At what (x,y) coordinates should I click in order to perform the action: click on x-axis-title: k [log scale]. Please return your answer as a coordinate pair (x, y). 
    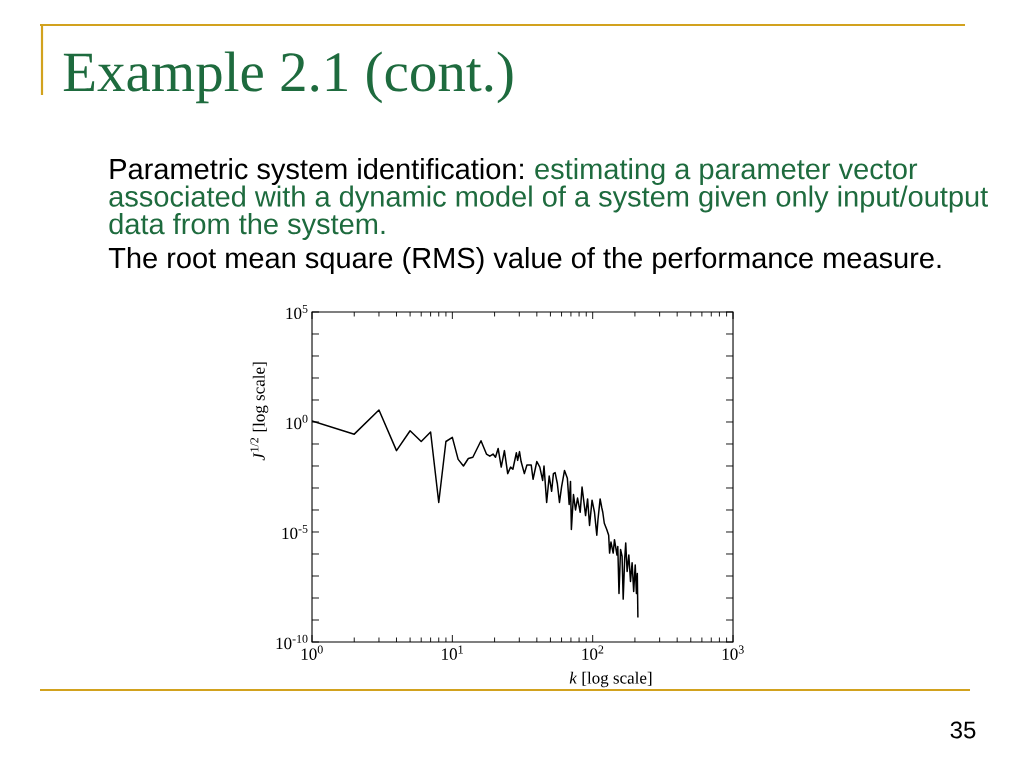
    Looking at the image, I should click on (610, 679).